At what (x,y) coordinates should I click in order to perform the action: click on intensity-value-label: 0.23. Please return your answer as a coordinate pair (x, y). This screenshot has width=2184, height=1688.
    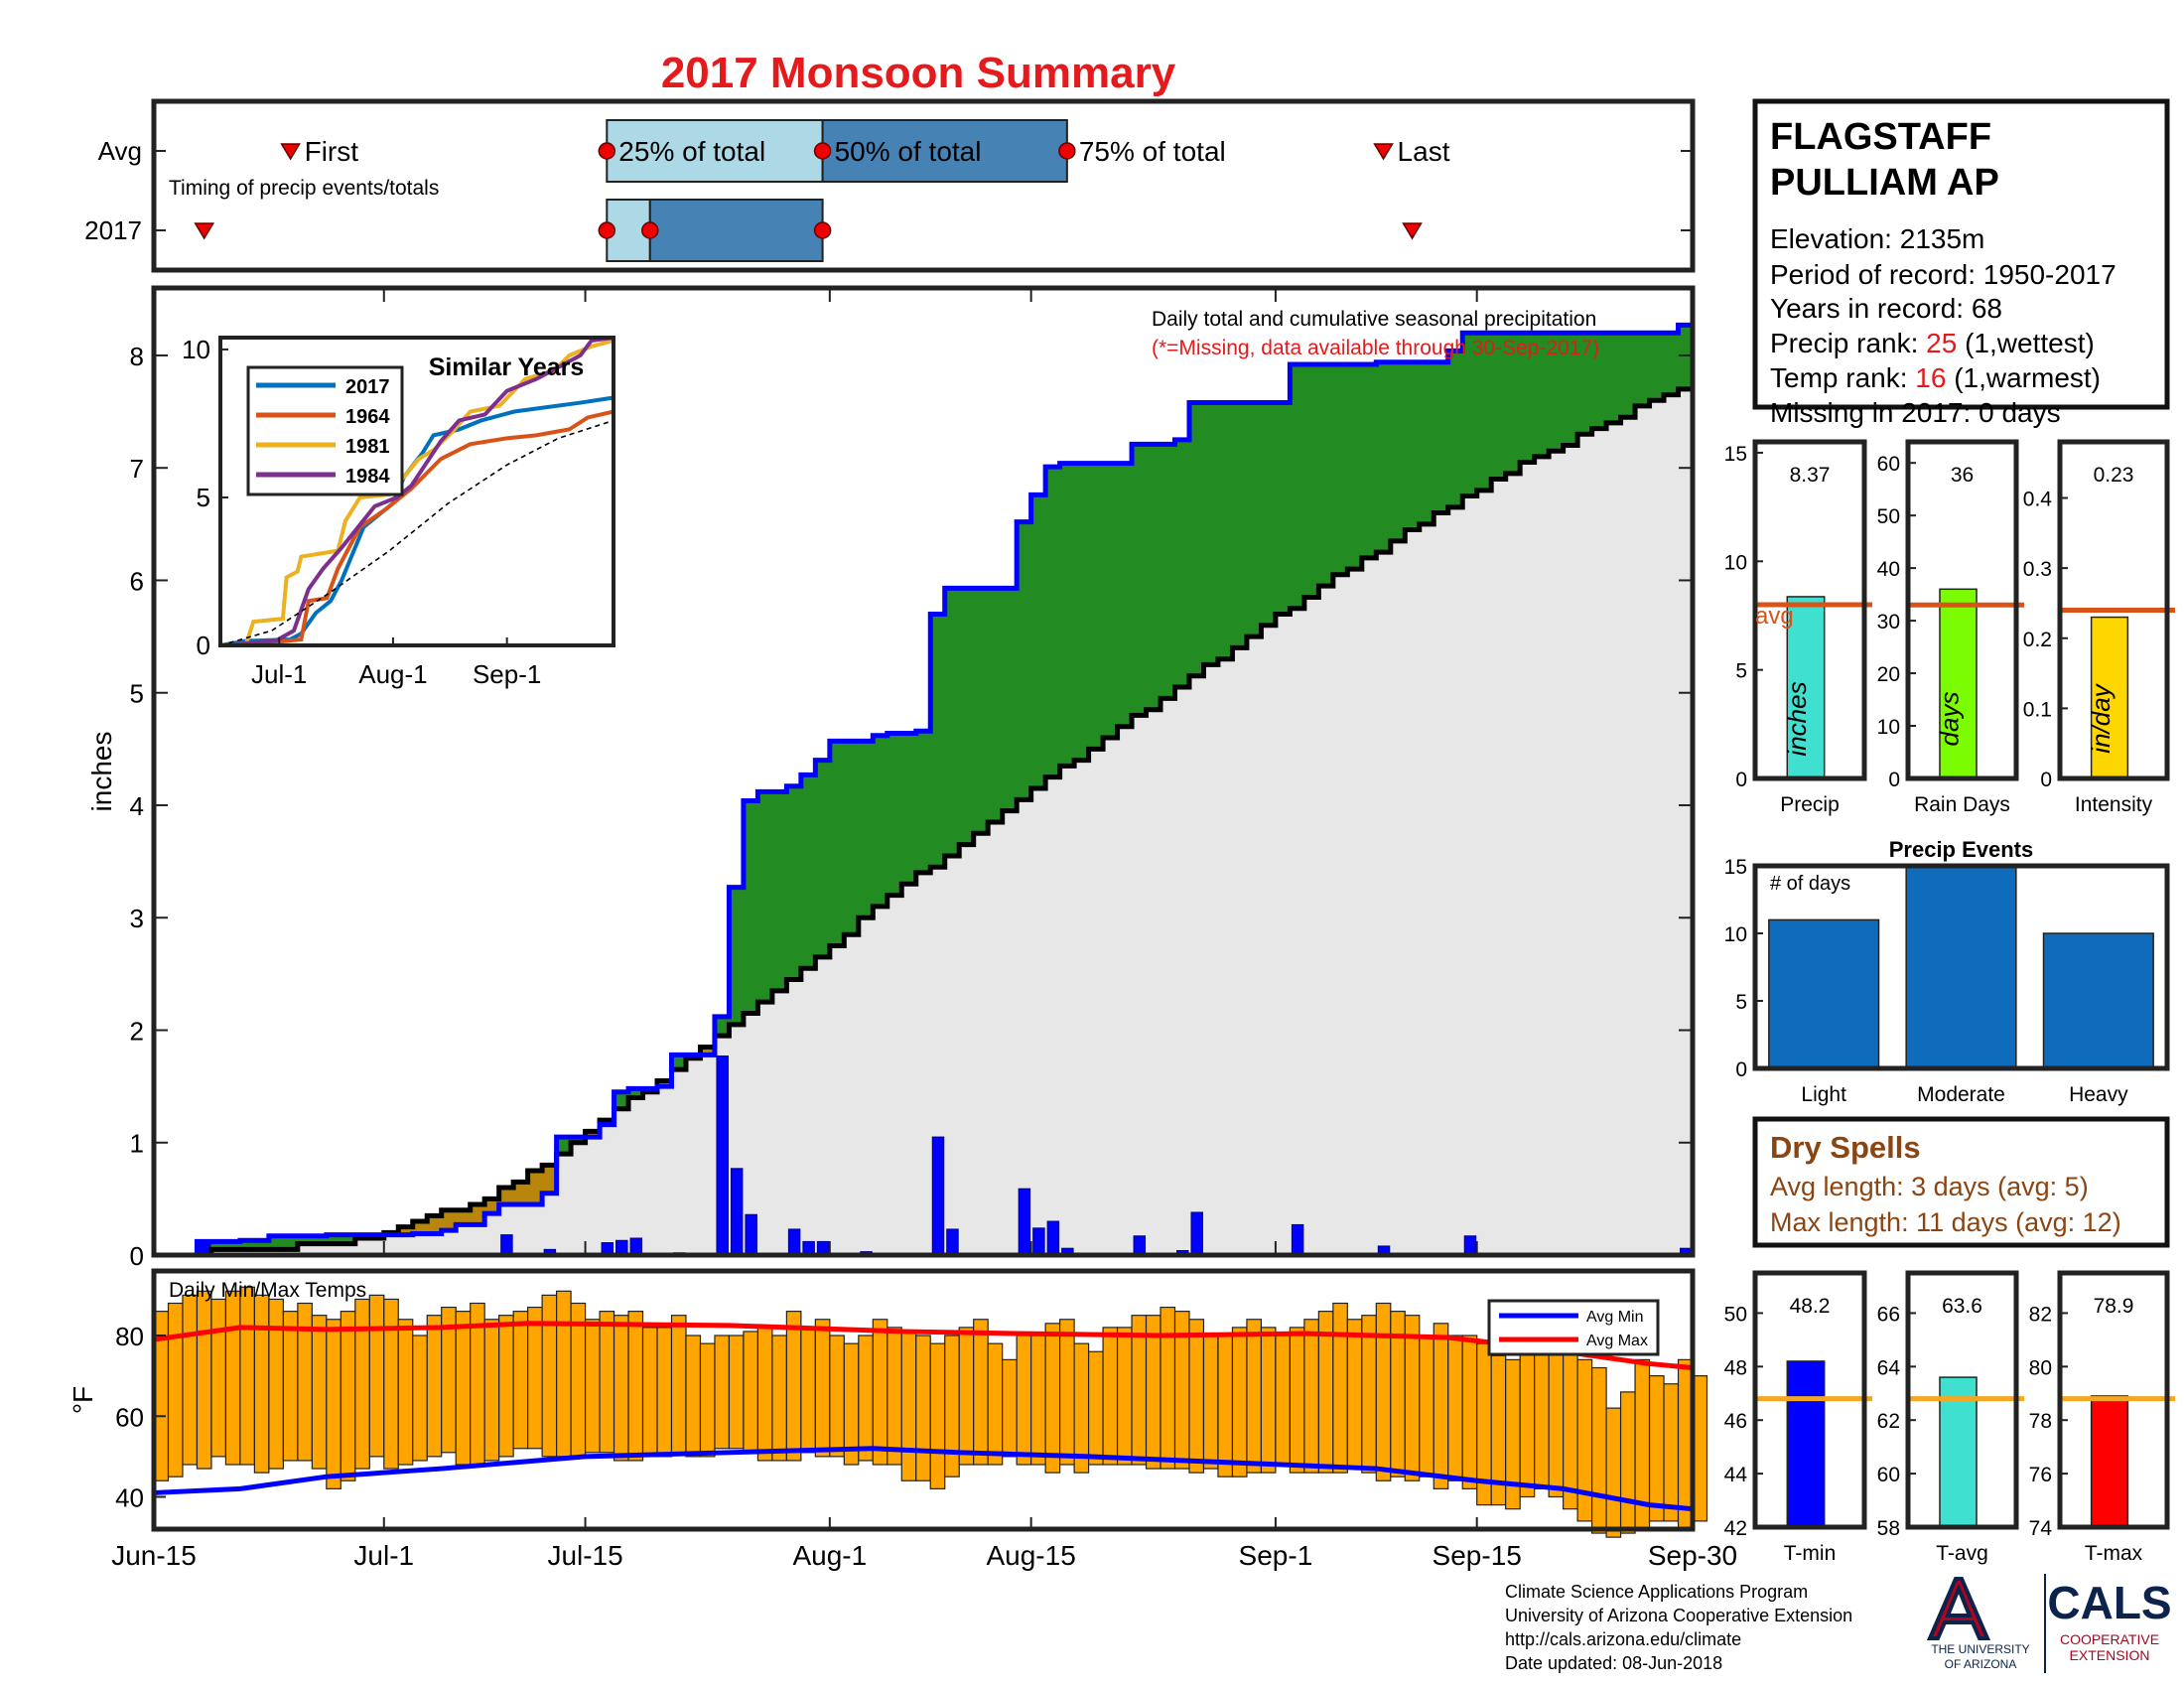
    Looking at the image, I should click on (2114, 475).